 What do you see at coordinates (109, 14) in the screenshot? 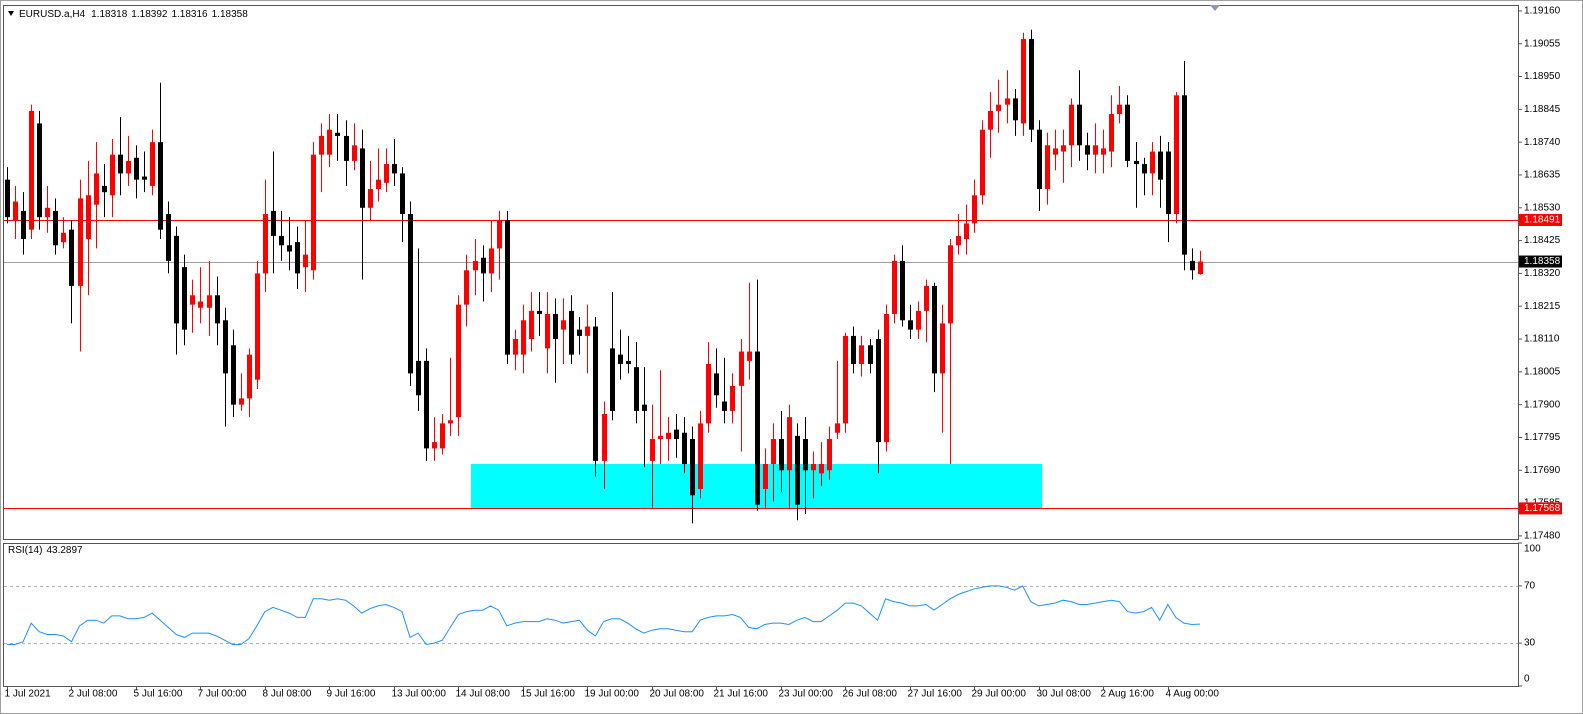
I see `last-open: 1.18318` at bounding box center [109, 14].